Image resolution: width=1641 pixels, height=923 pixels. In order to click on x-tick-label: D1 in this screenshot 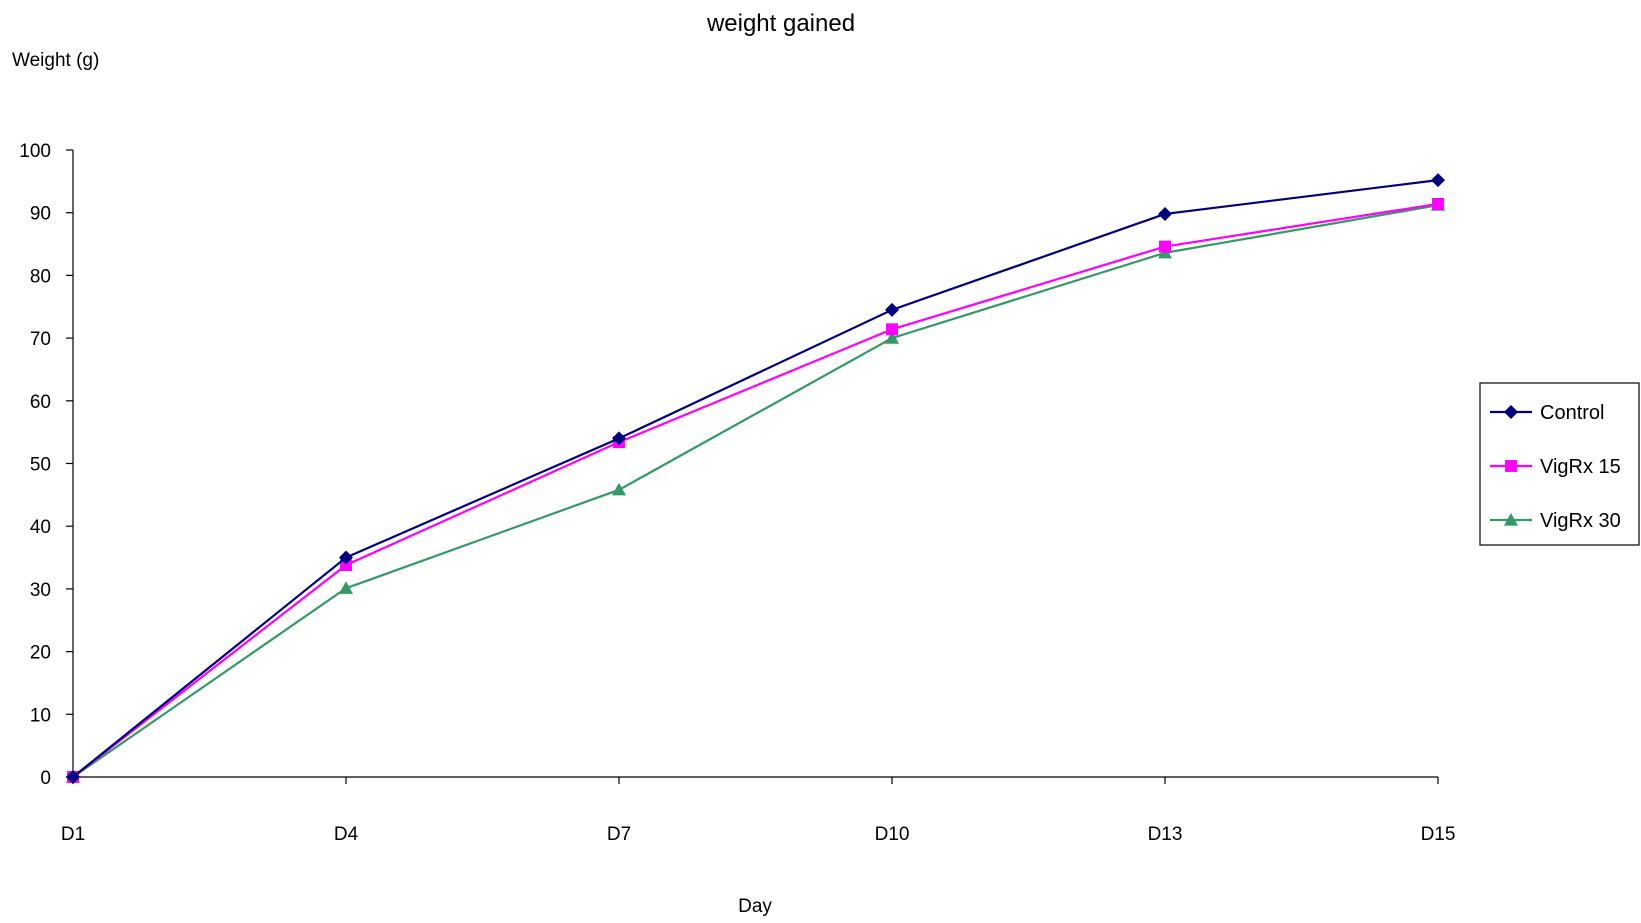, I will do `click(73, 834)`.